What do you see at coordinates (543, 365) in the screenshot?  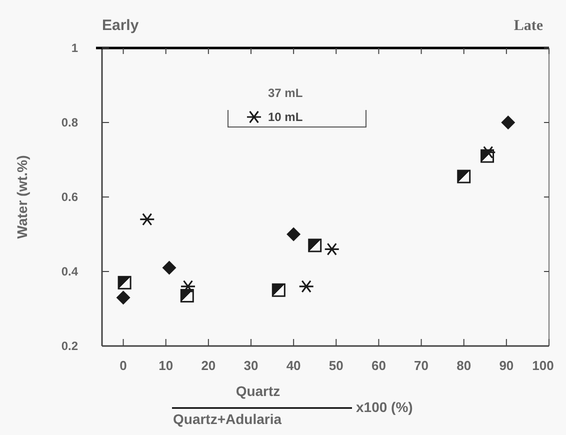 I see `x-tick-label: 100` at bounding box center [543, 365].